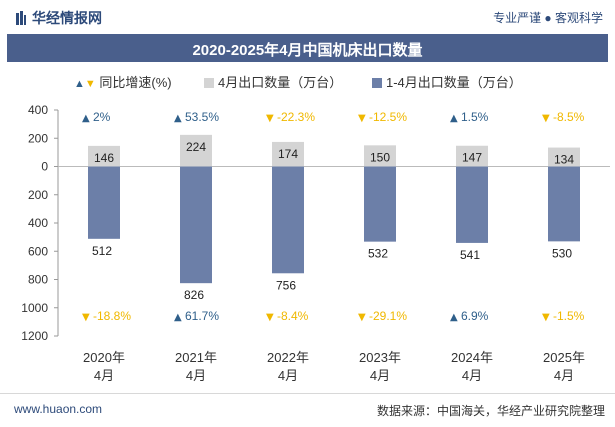  What do you see at coordinates (102, 251) in the screenshot?
I see `cumulative-value-label: 512` at bounding box center [102, 251].